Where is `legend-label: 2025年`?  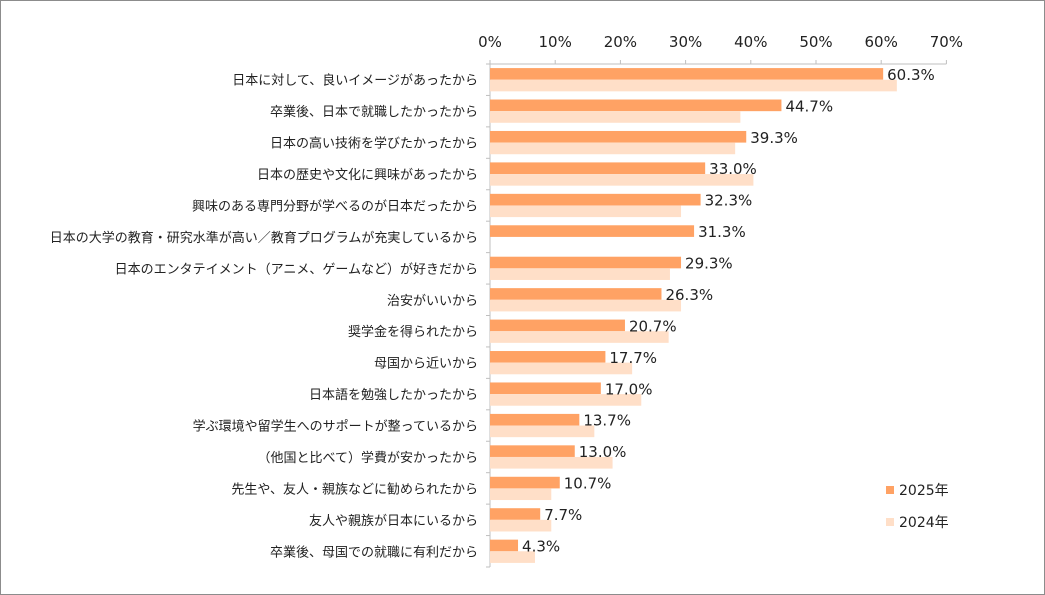
legend-label: 2025年 is located at coordinates (924, 491).